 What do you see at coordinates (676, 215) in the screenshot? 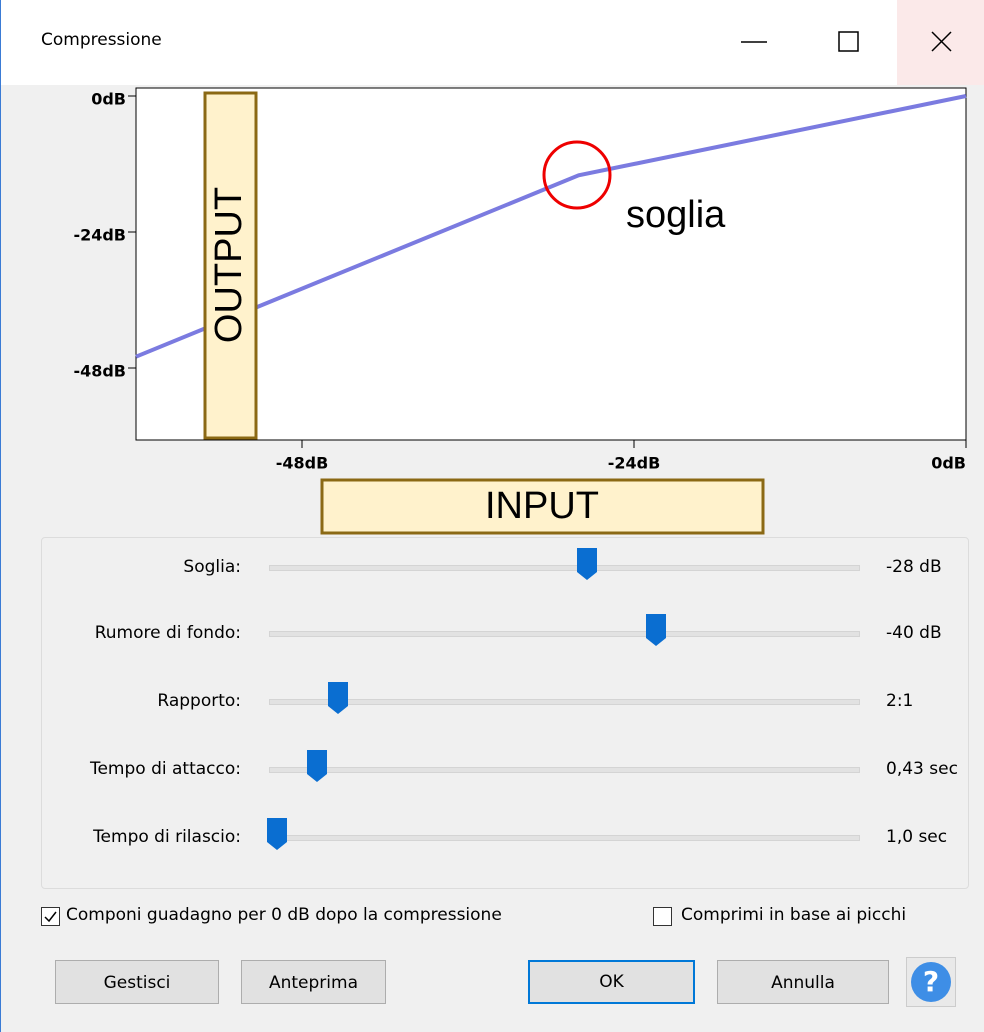
I see `threshold-label: soglia` at bounding box center [676, 215].